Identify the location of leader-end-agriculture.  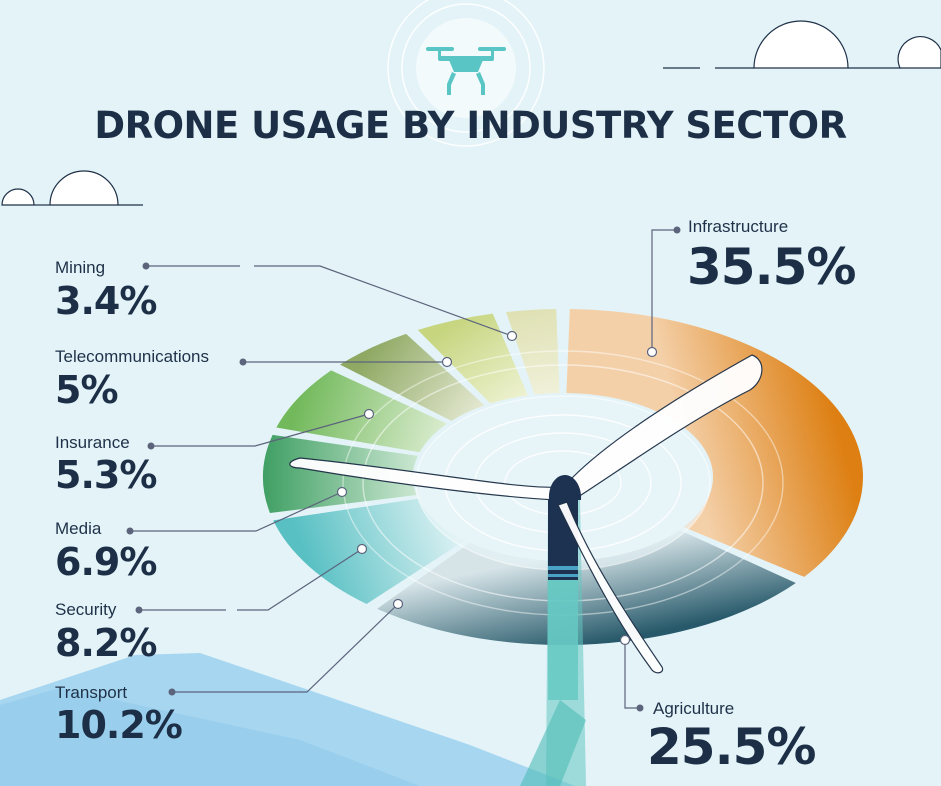
(640, 708).